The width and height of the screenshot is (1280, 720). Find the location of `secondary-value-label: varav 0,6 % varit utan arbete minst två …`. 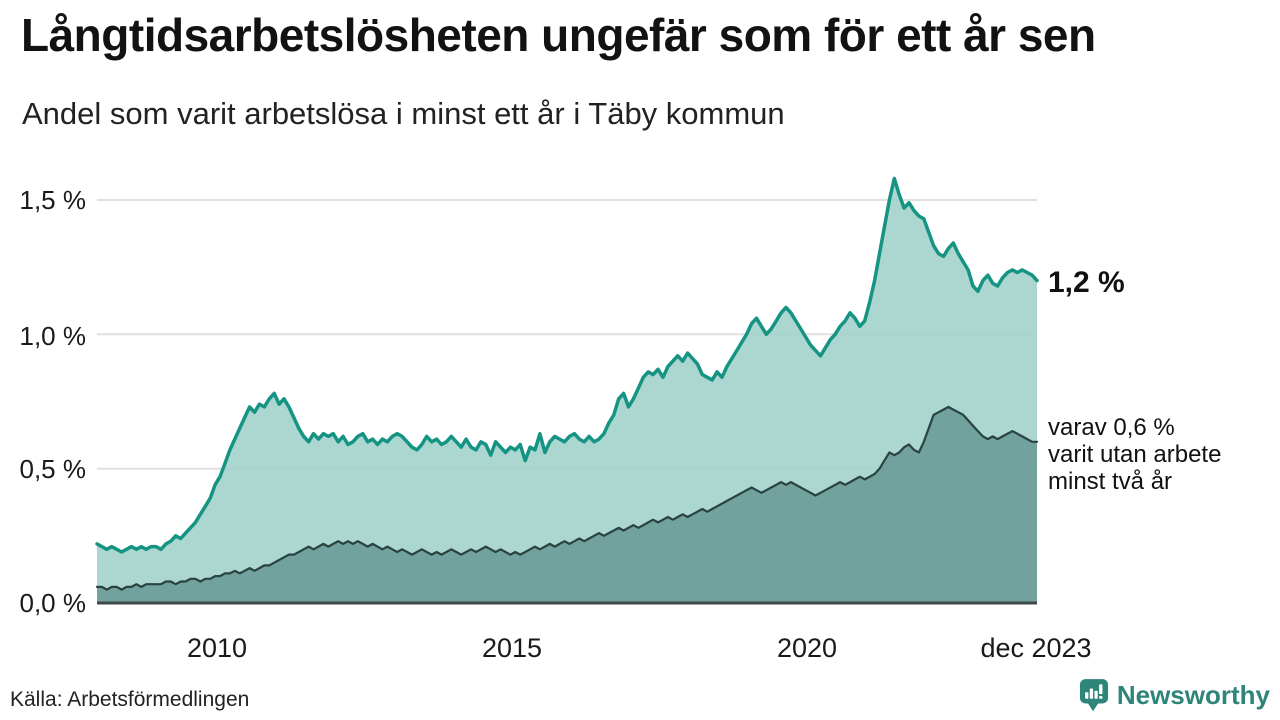

secondary-value-label: varav 0,6 % varit utan arbete minst två … is located at coordinates (1135, 454).